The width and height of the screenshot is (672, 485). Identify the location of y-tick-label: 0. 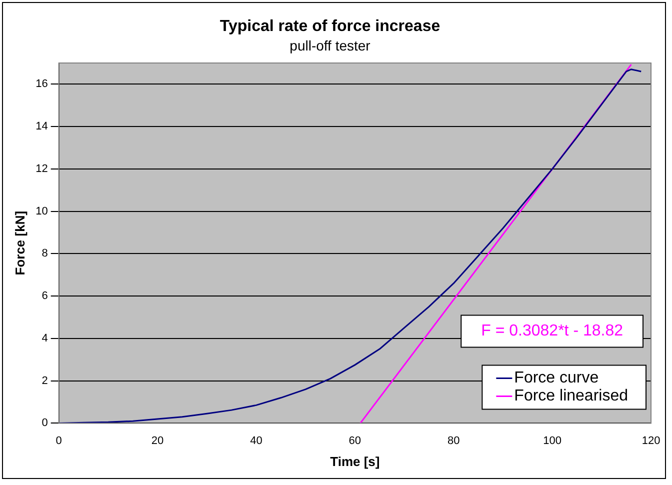
(45, 423).